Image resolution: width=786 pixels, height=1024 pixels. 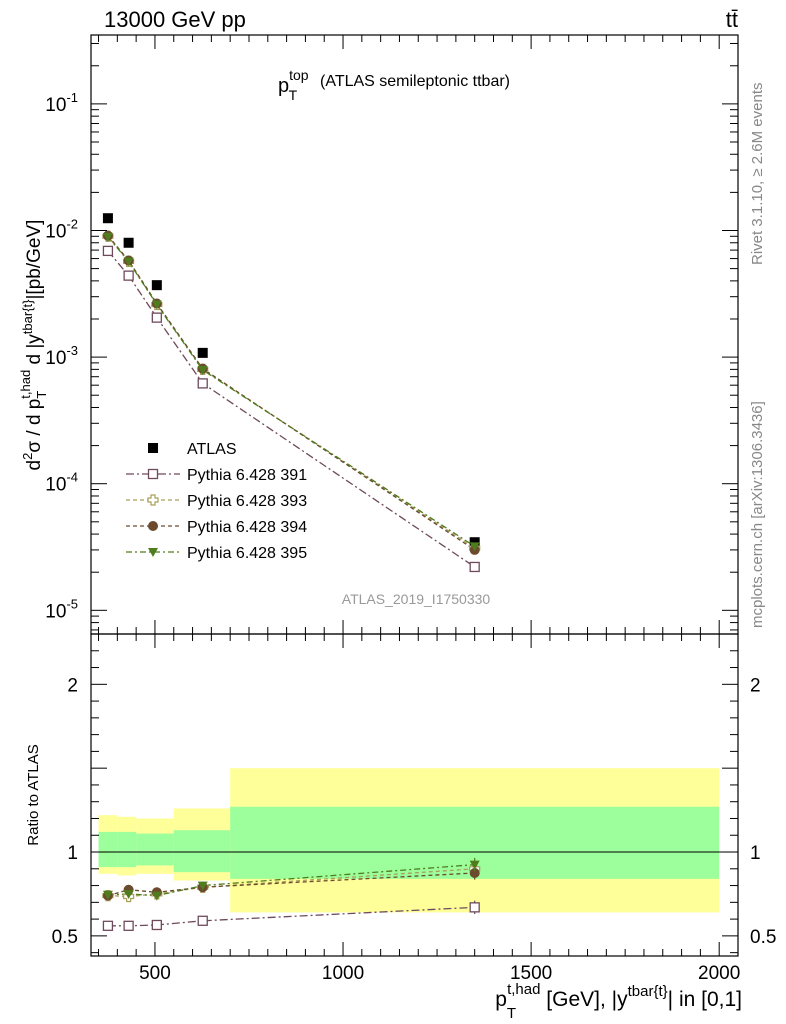 What do you see at coordinates (61, 229) in the screenshot?
I see `y-tick-label-3: 10⁻²` at bounding box center [61, 229].